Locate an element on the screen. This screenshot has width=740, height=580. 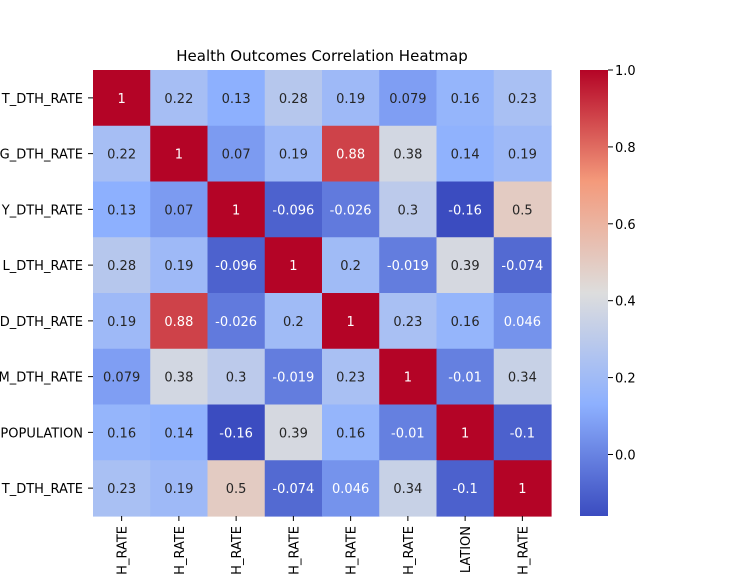
row-label: D_DTH_RATE is located at coordinates (41, 322).